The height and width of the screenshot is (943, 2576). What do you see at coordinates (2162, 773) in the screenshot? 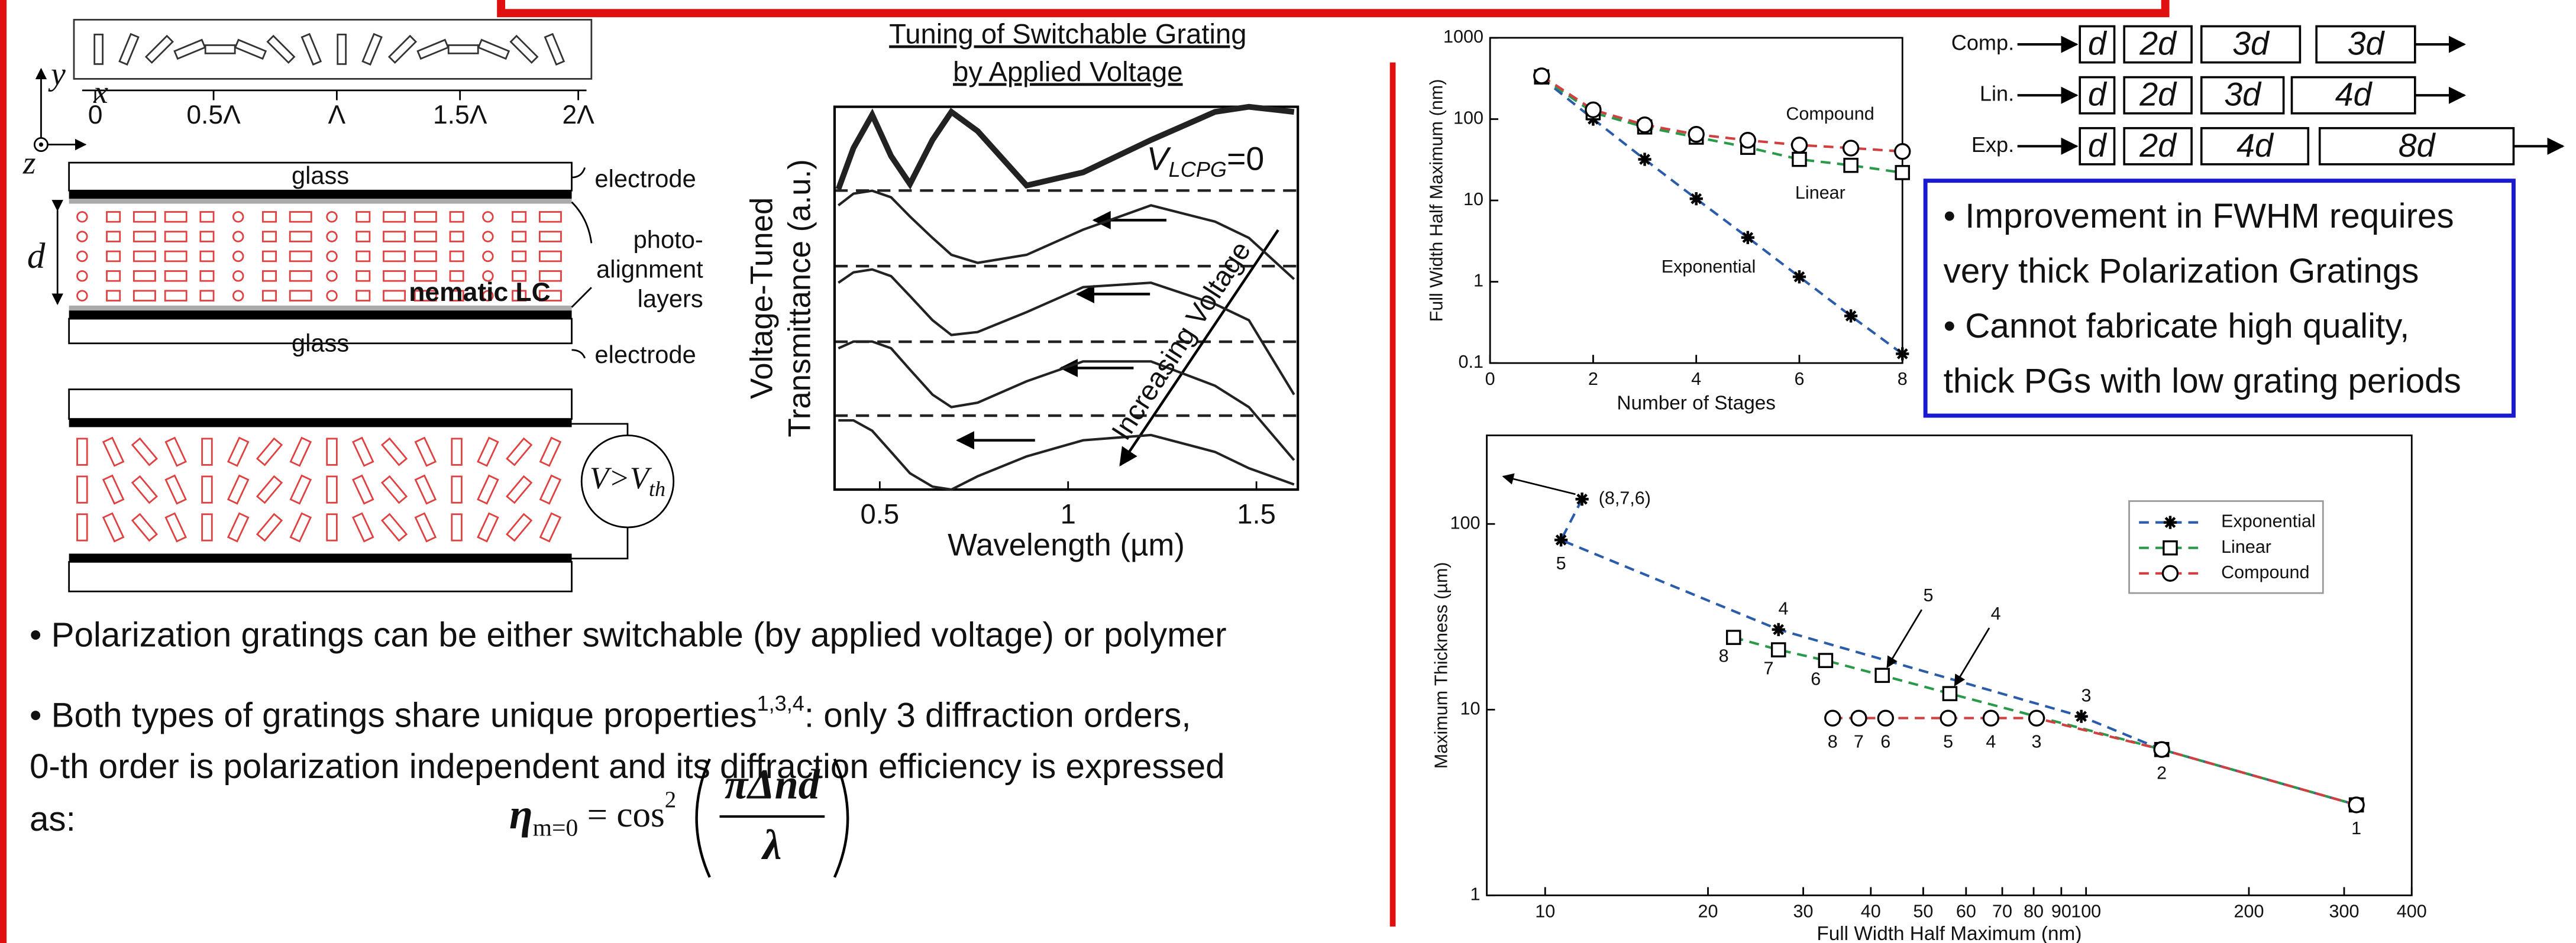
I see `point-label: 2` at bounding box center [2162, 773].